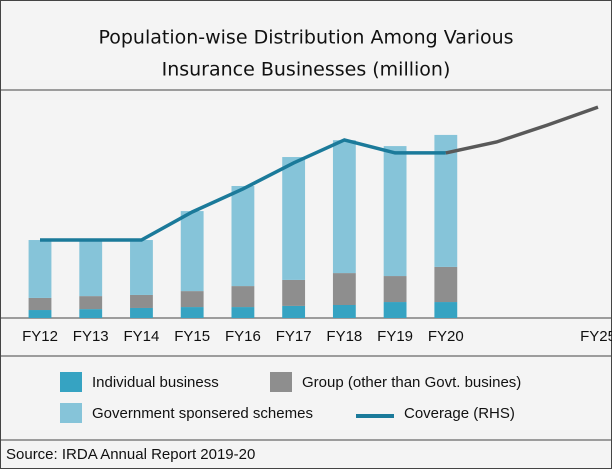 Image resolution: width=612 pixels, height=469 pixels. I want to click on legend-label: Individual business, so click(155, 382).